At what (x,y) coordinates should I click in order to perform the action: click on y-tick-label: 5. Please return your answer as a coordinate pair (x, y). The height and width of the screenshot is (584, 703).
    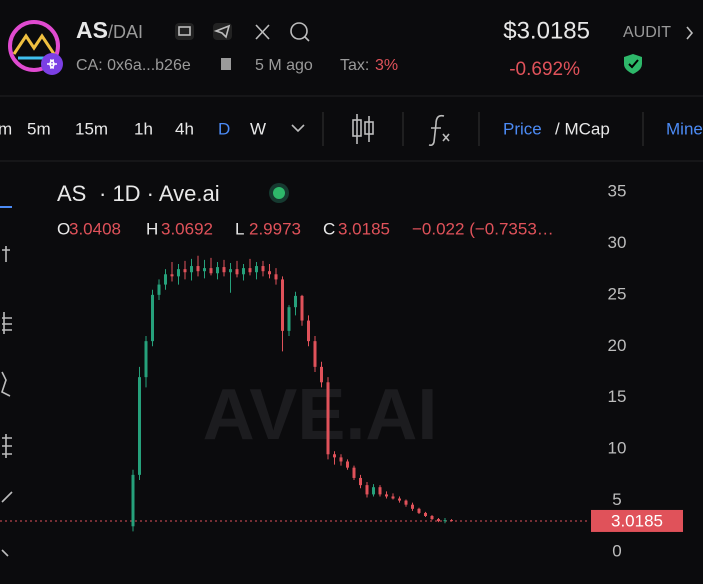
    Looking at the image, I should click on (616, 499).